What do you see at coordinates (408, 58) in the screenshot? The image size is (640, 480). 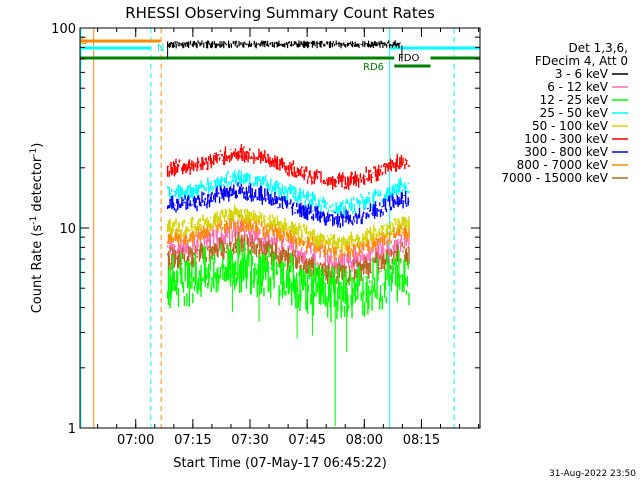 I see `annotation-fdo: FDO` at bounding box center [408, 58].